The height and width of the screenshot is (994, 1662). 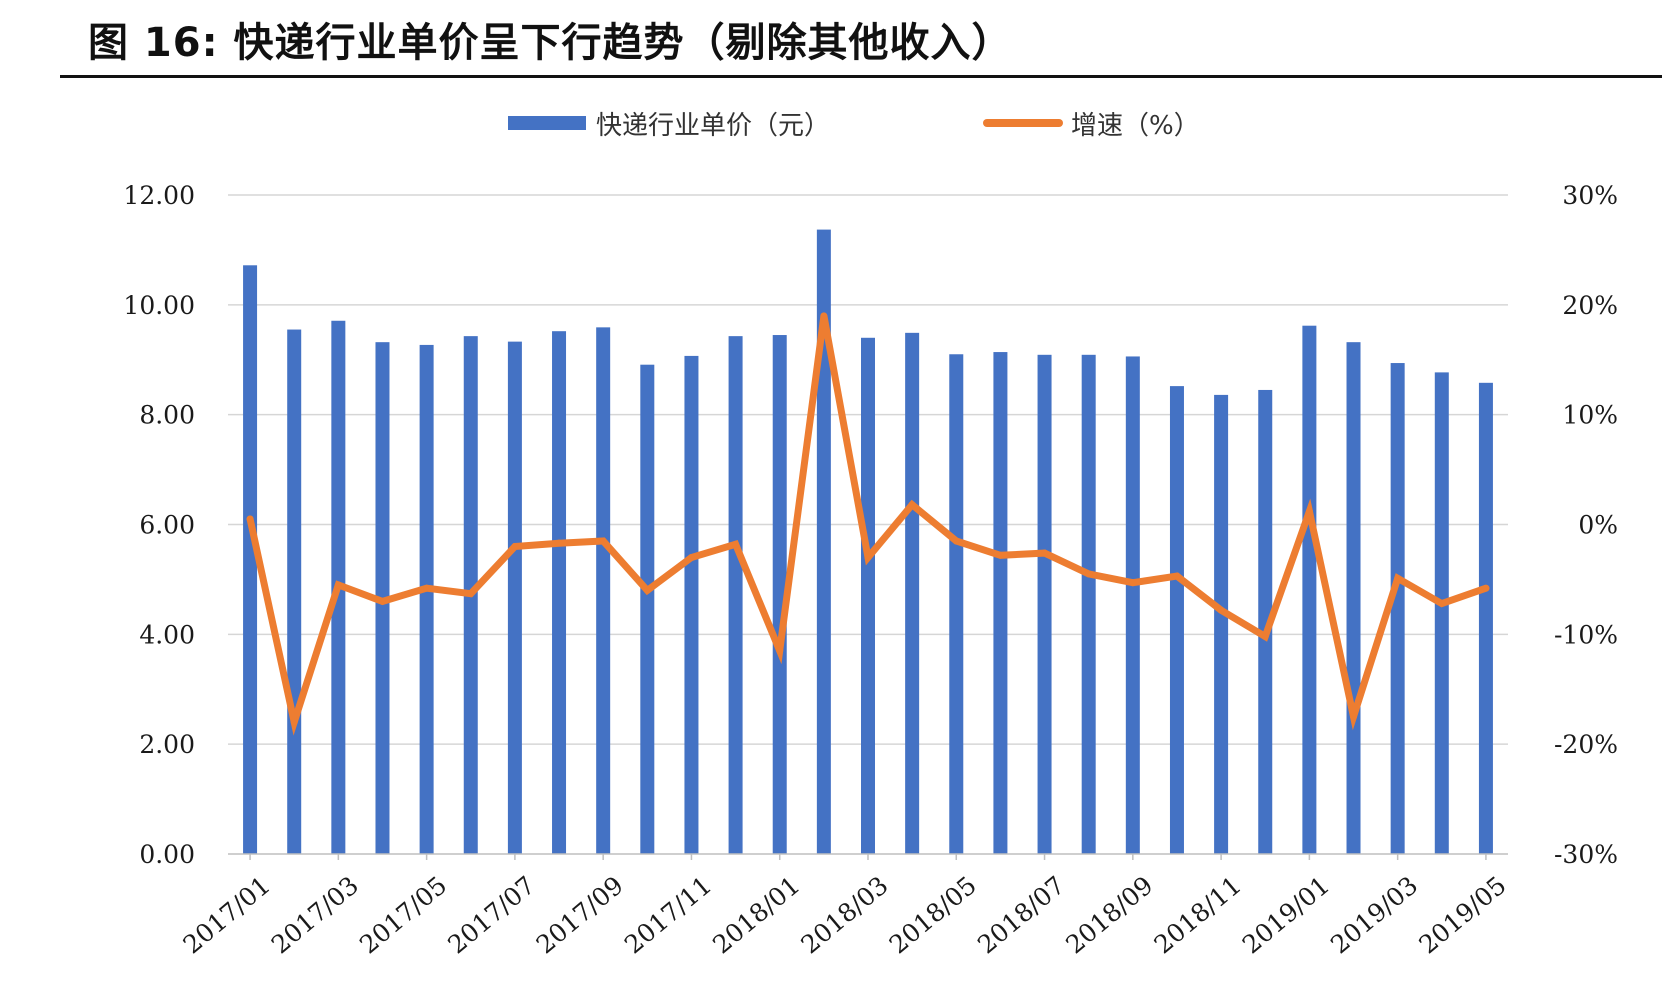 What do you see at coordinates (315, 914) in the screenshot?
I see `x-tick-label: 2017/03` at bounding box center [315, 914].